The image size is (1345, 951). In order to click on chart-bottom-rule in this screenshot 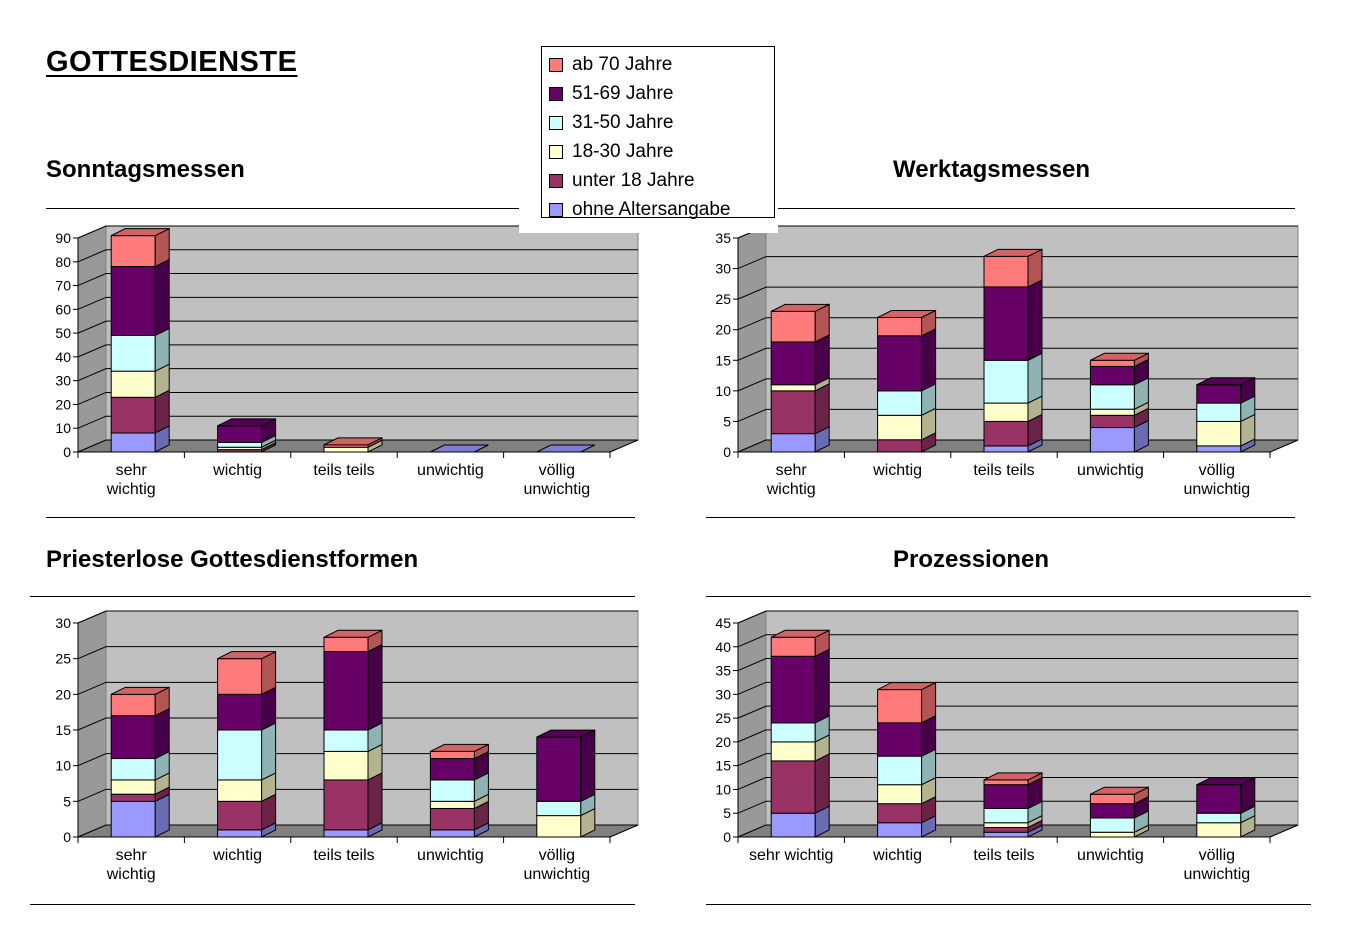, I will do `click(1008, 904)`.